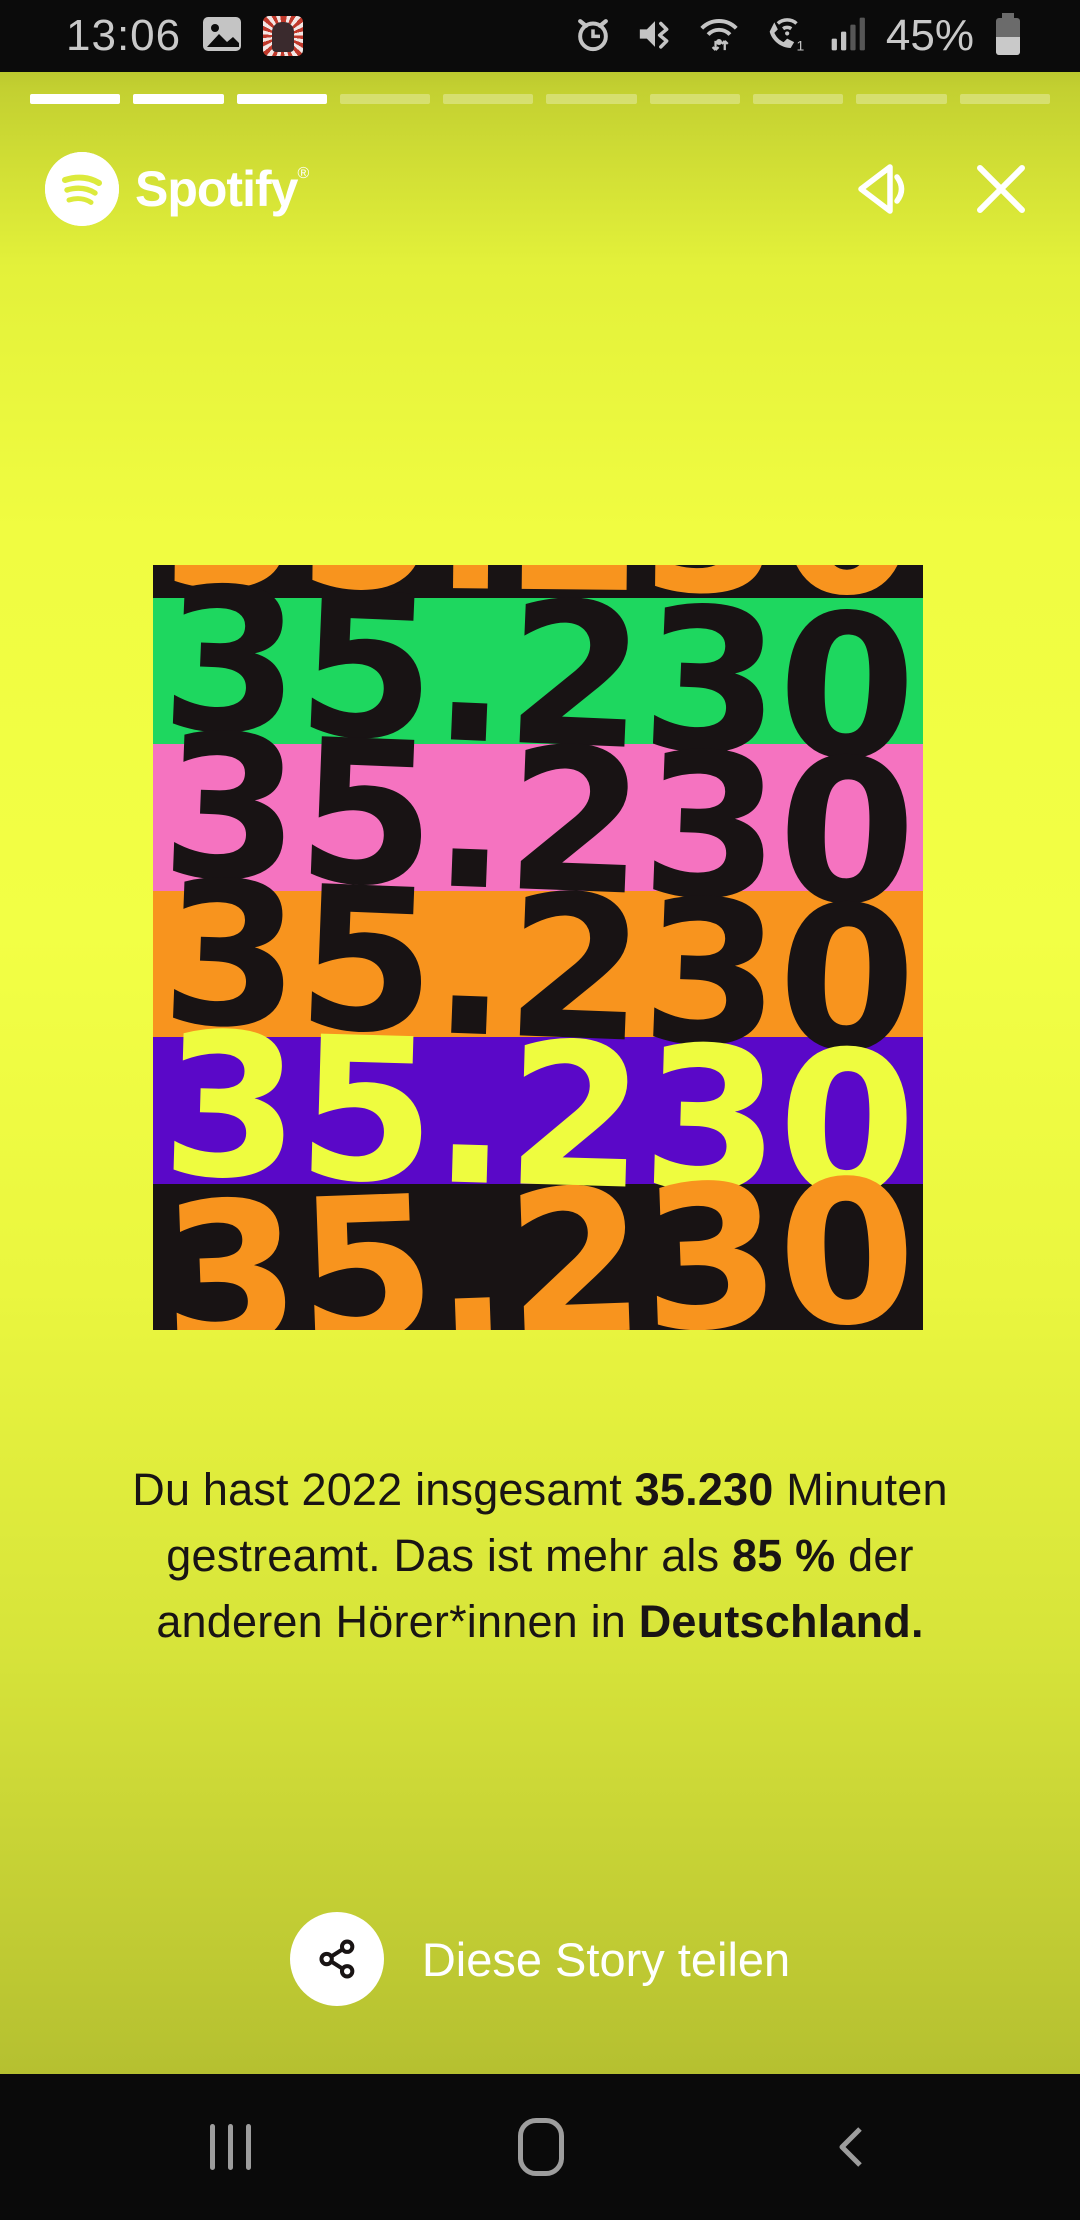  I want to click on back-icon, so click(850, 2147).